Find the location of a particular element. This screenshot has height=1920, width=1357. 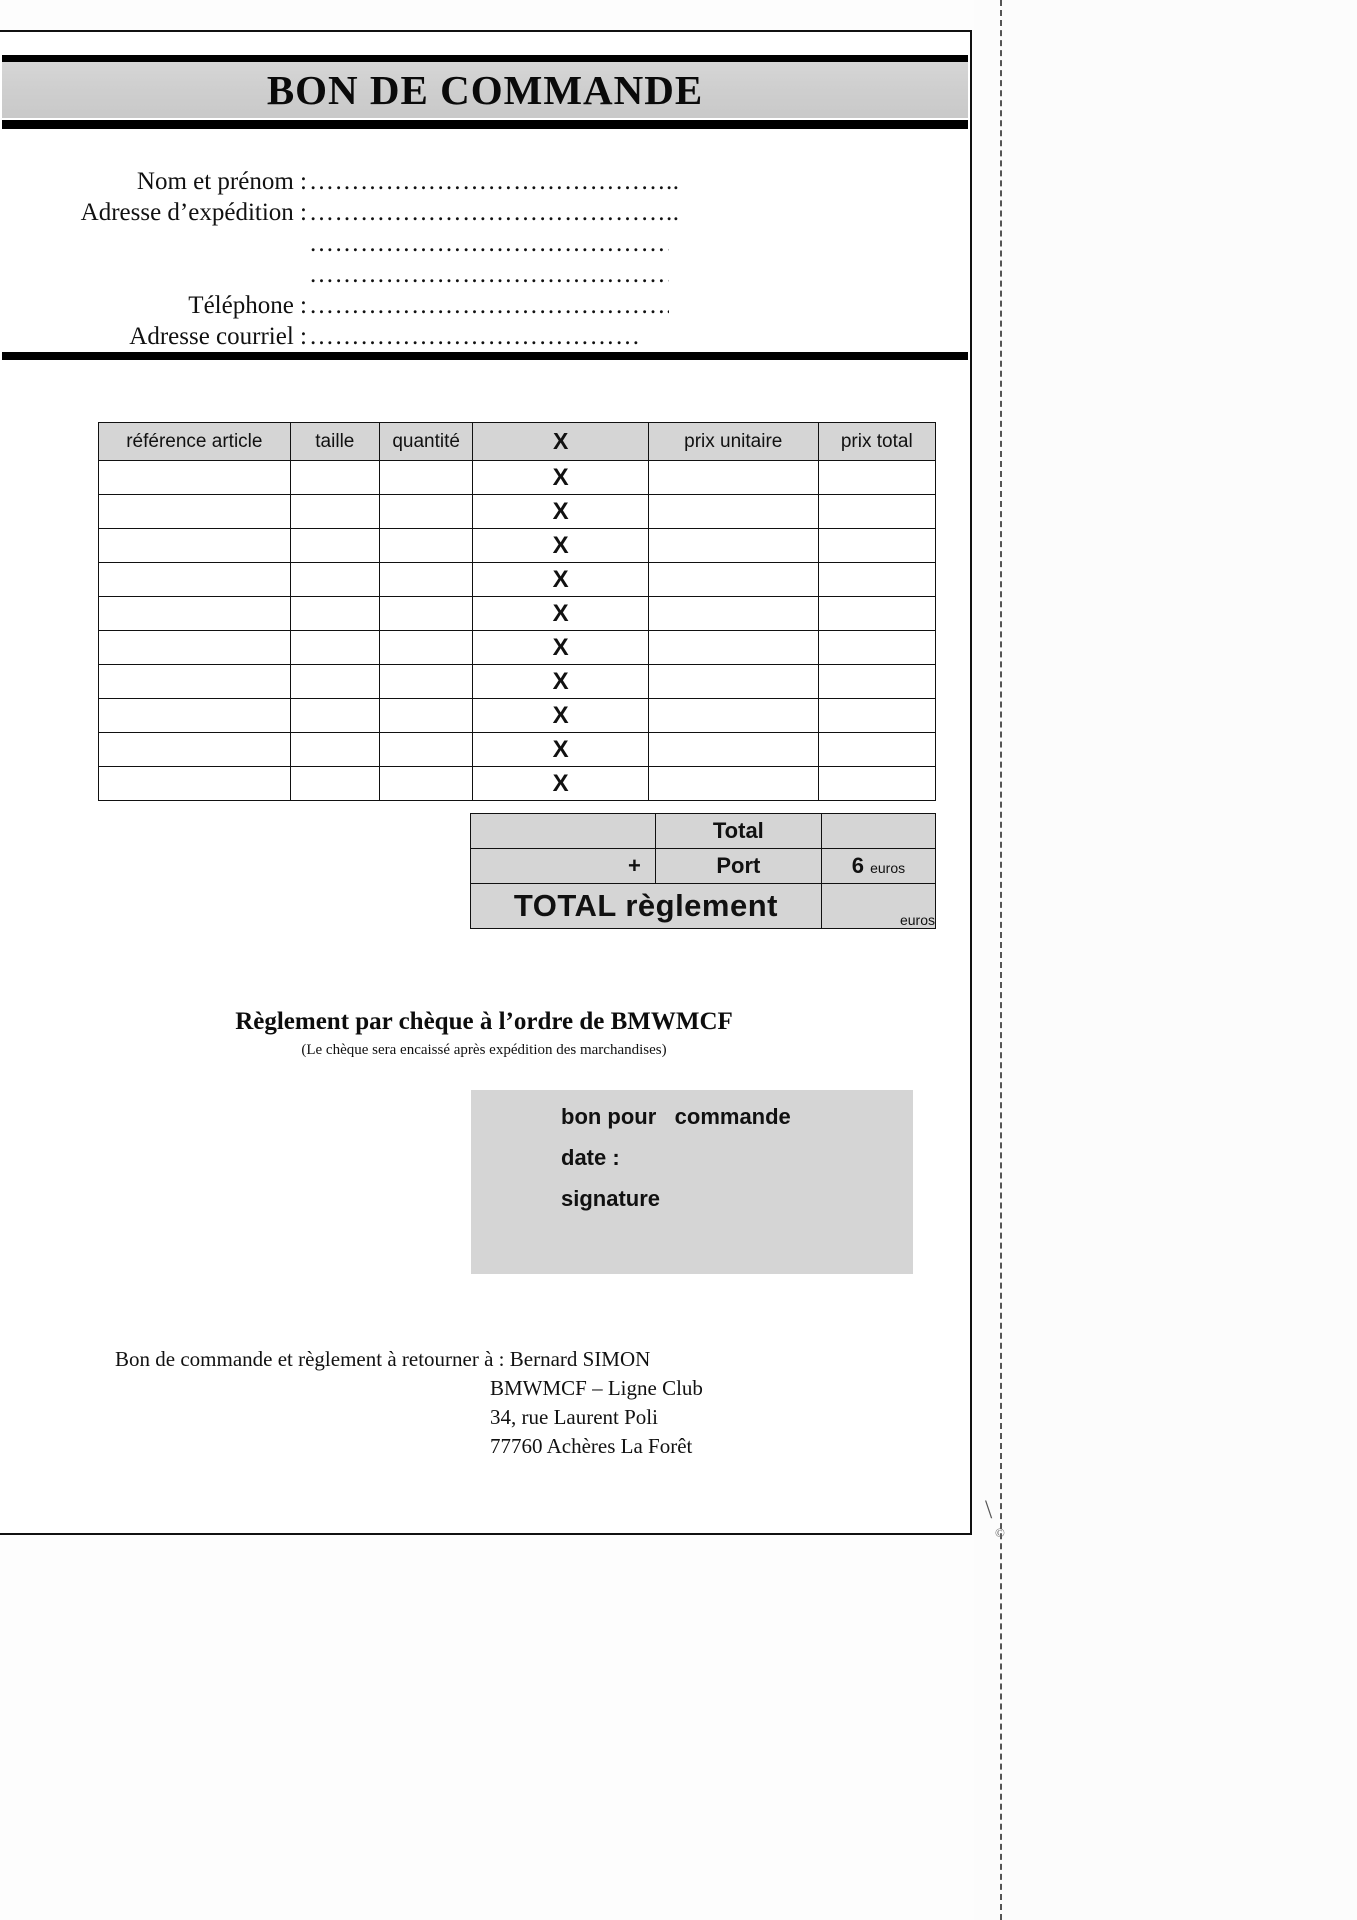

input-adresse-line2: ………………………………………. is located at coordinates (489, 243).